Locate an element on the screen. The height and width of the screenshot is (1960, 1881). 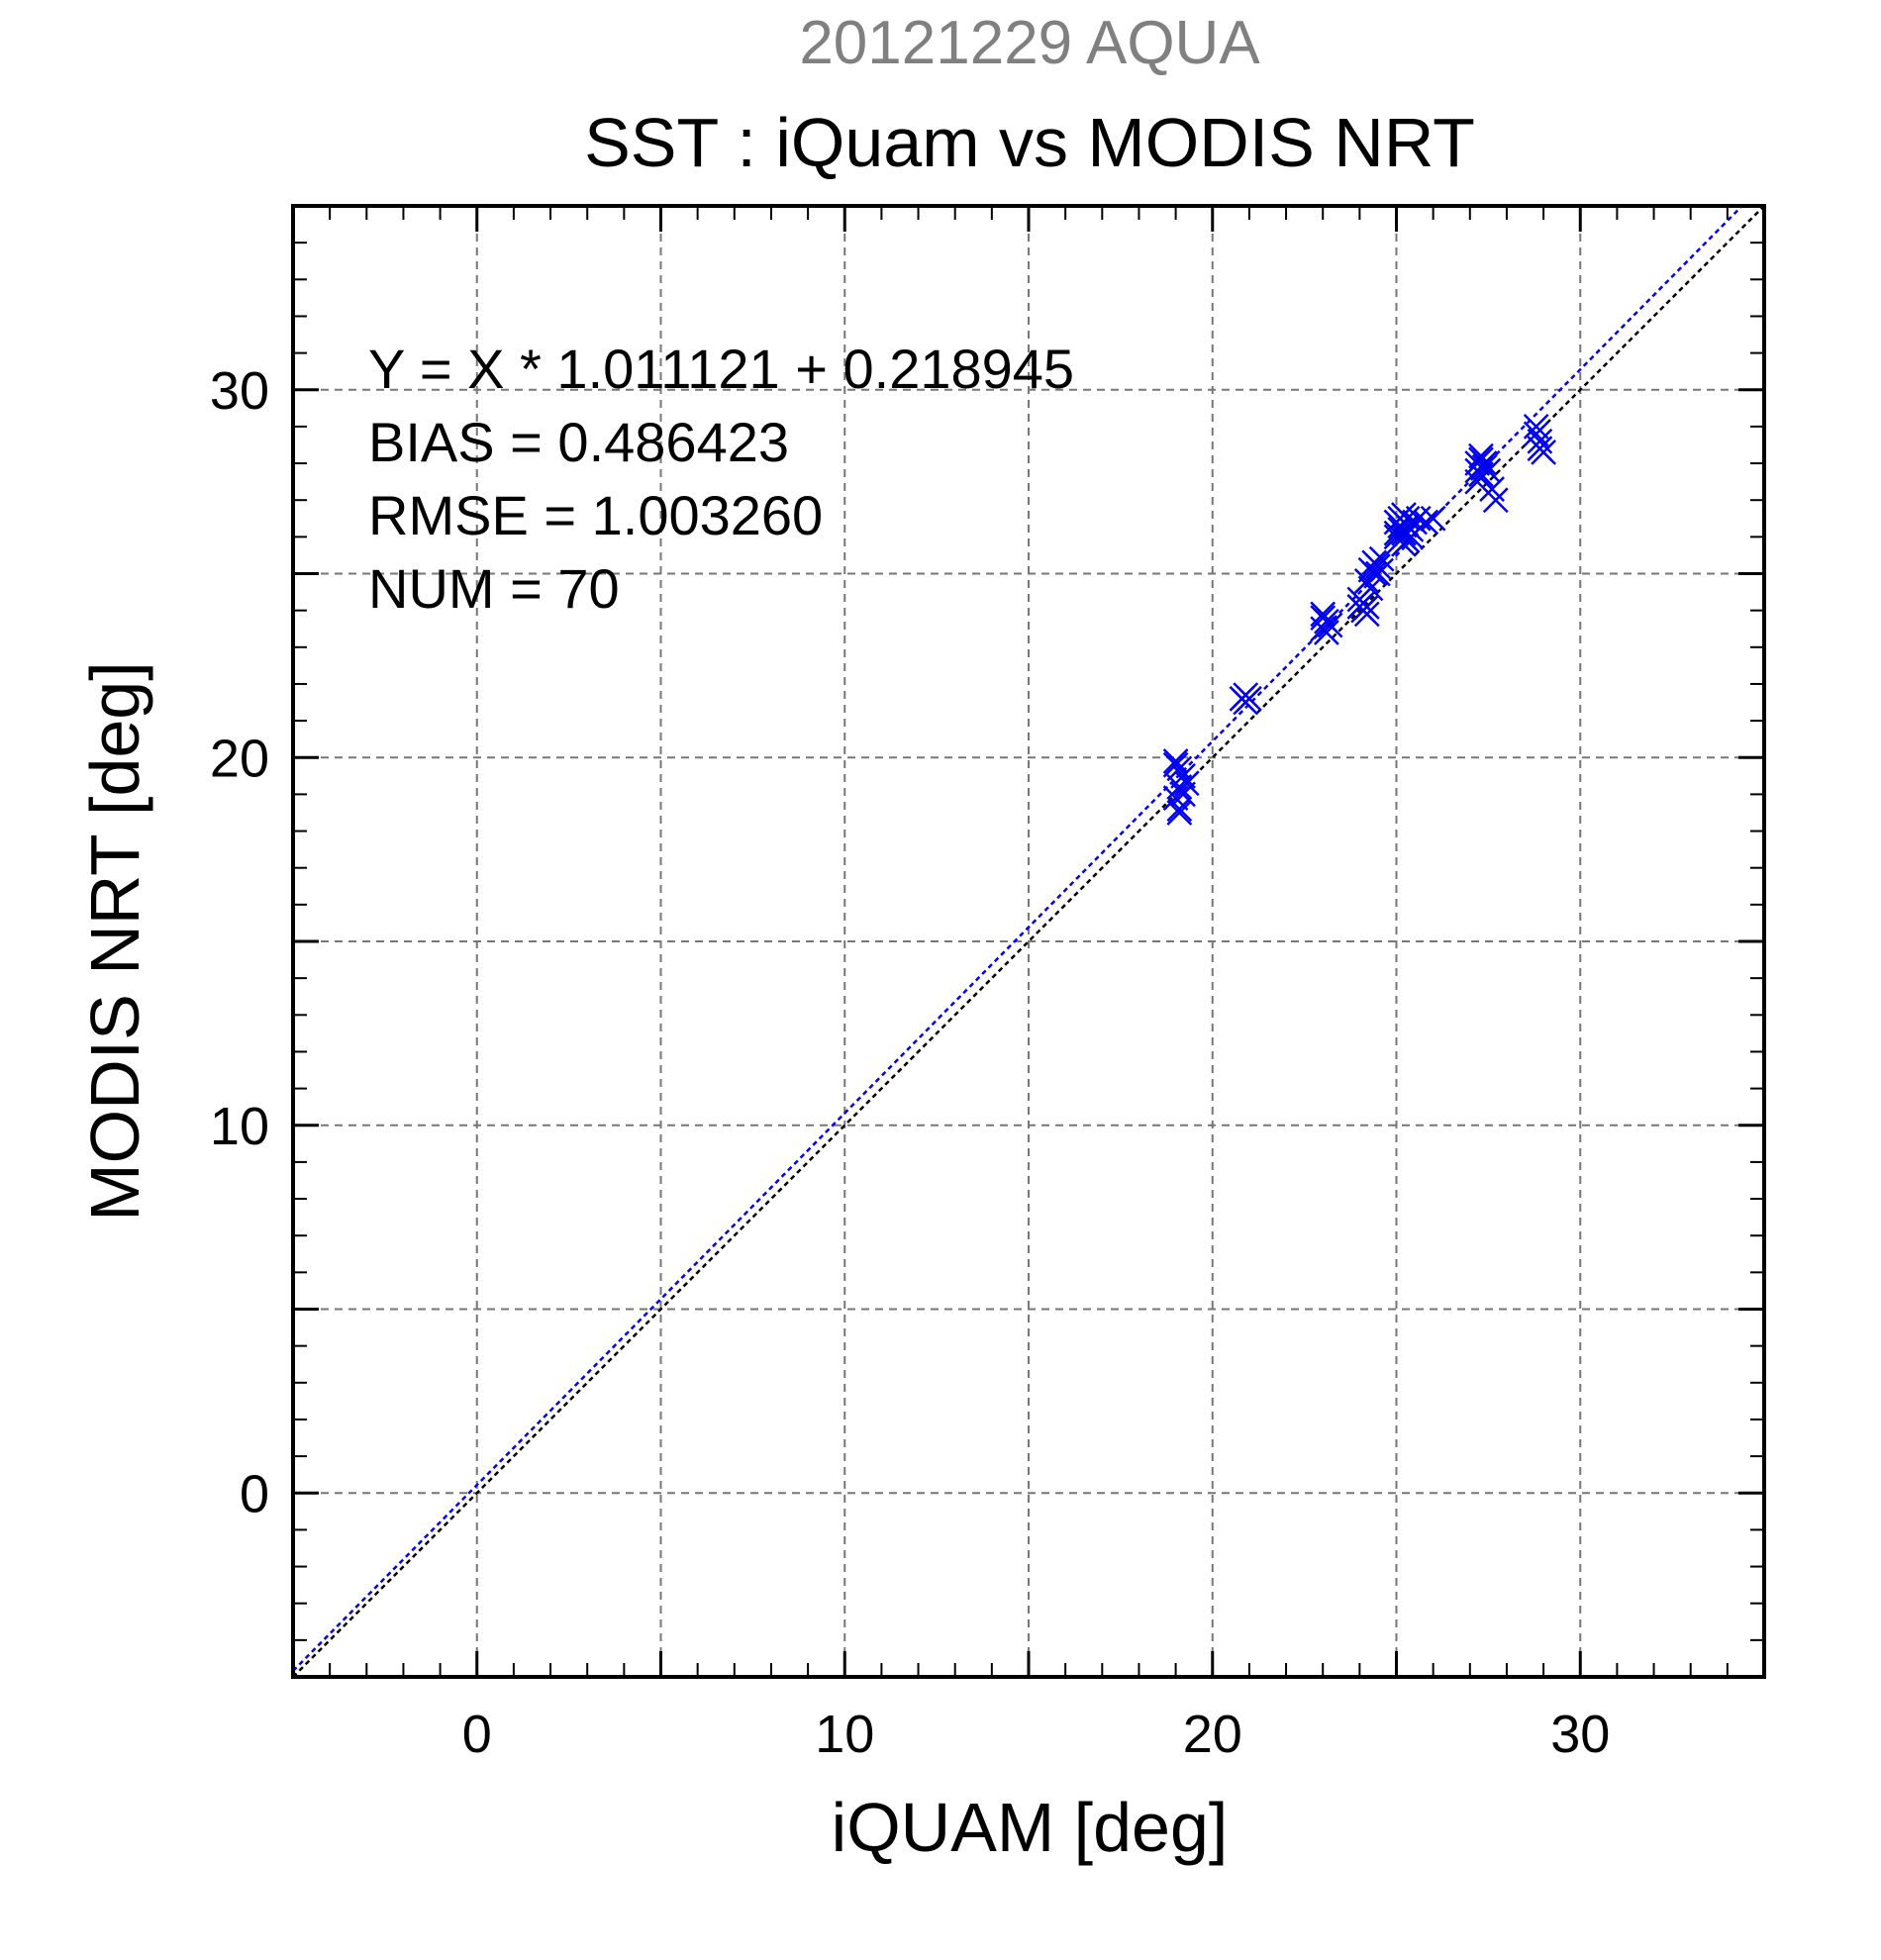
chart-subtitle: 20121229 AQUA is located at coordinates (1030, 43).